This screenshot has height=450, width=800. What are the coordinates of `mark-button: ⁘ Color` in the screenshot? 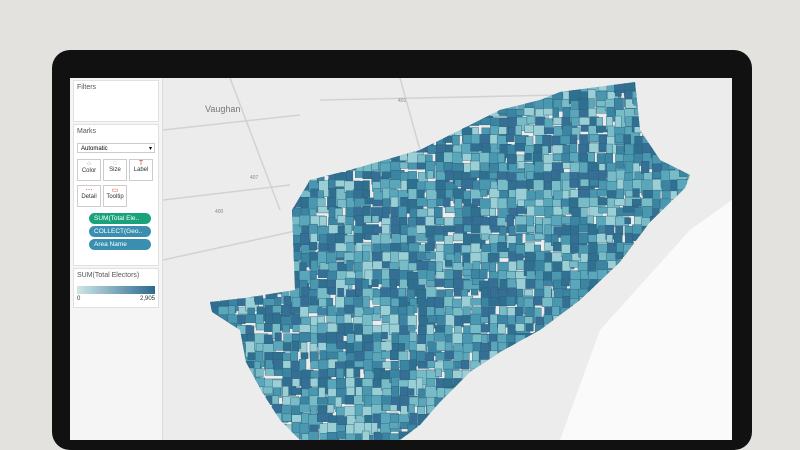 It's located at (89, 170).